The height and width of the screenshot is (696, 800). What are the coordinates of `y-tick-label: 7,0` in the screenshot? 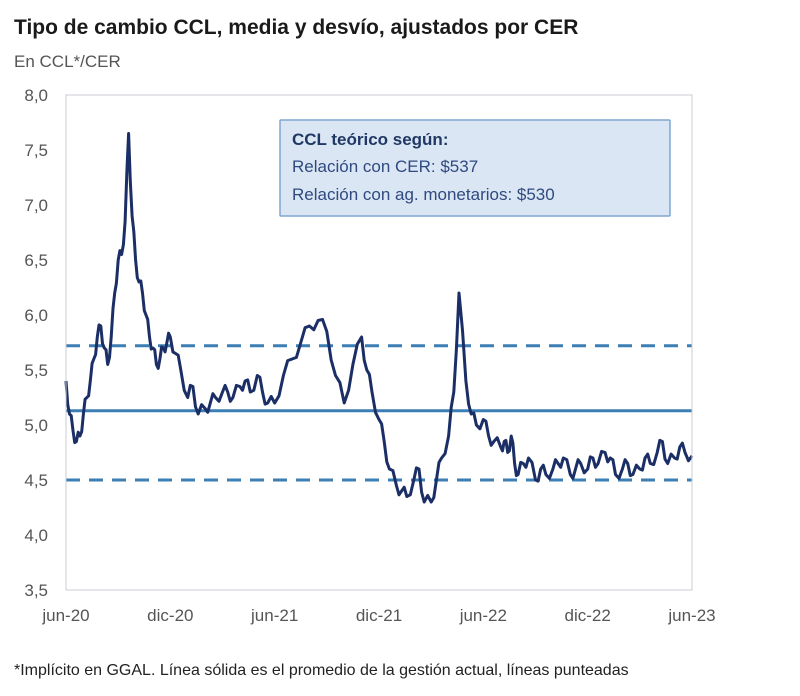 It's located at (36, 205).